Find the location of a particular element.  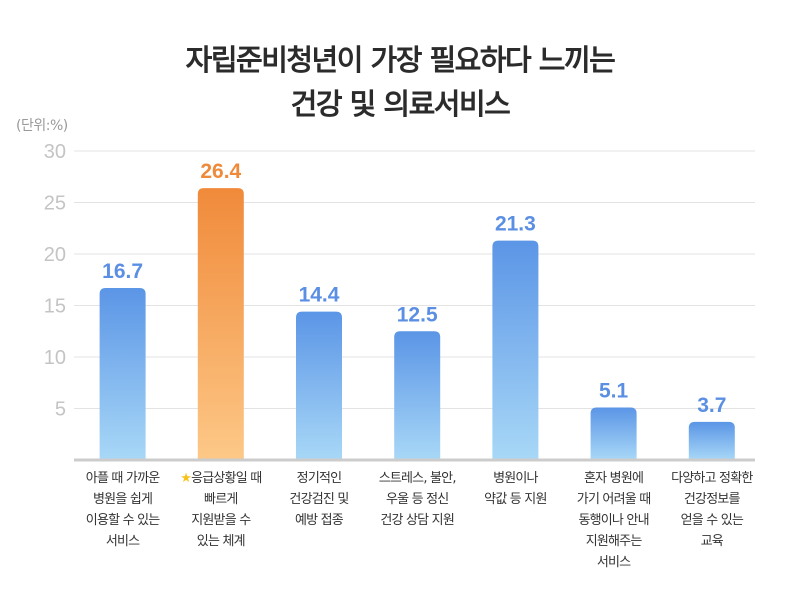

chart-title-line-1: 자립준비청년이 가장 필요하다 느끼는 is located at coordinates (400, 60).